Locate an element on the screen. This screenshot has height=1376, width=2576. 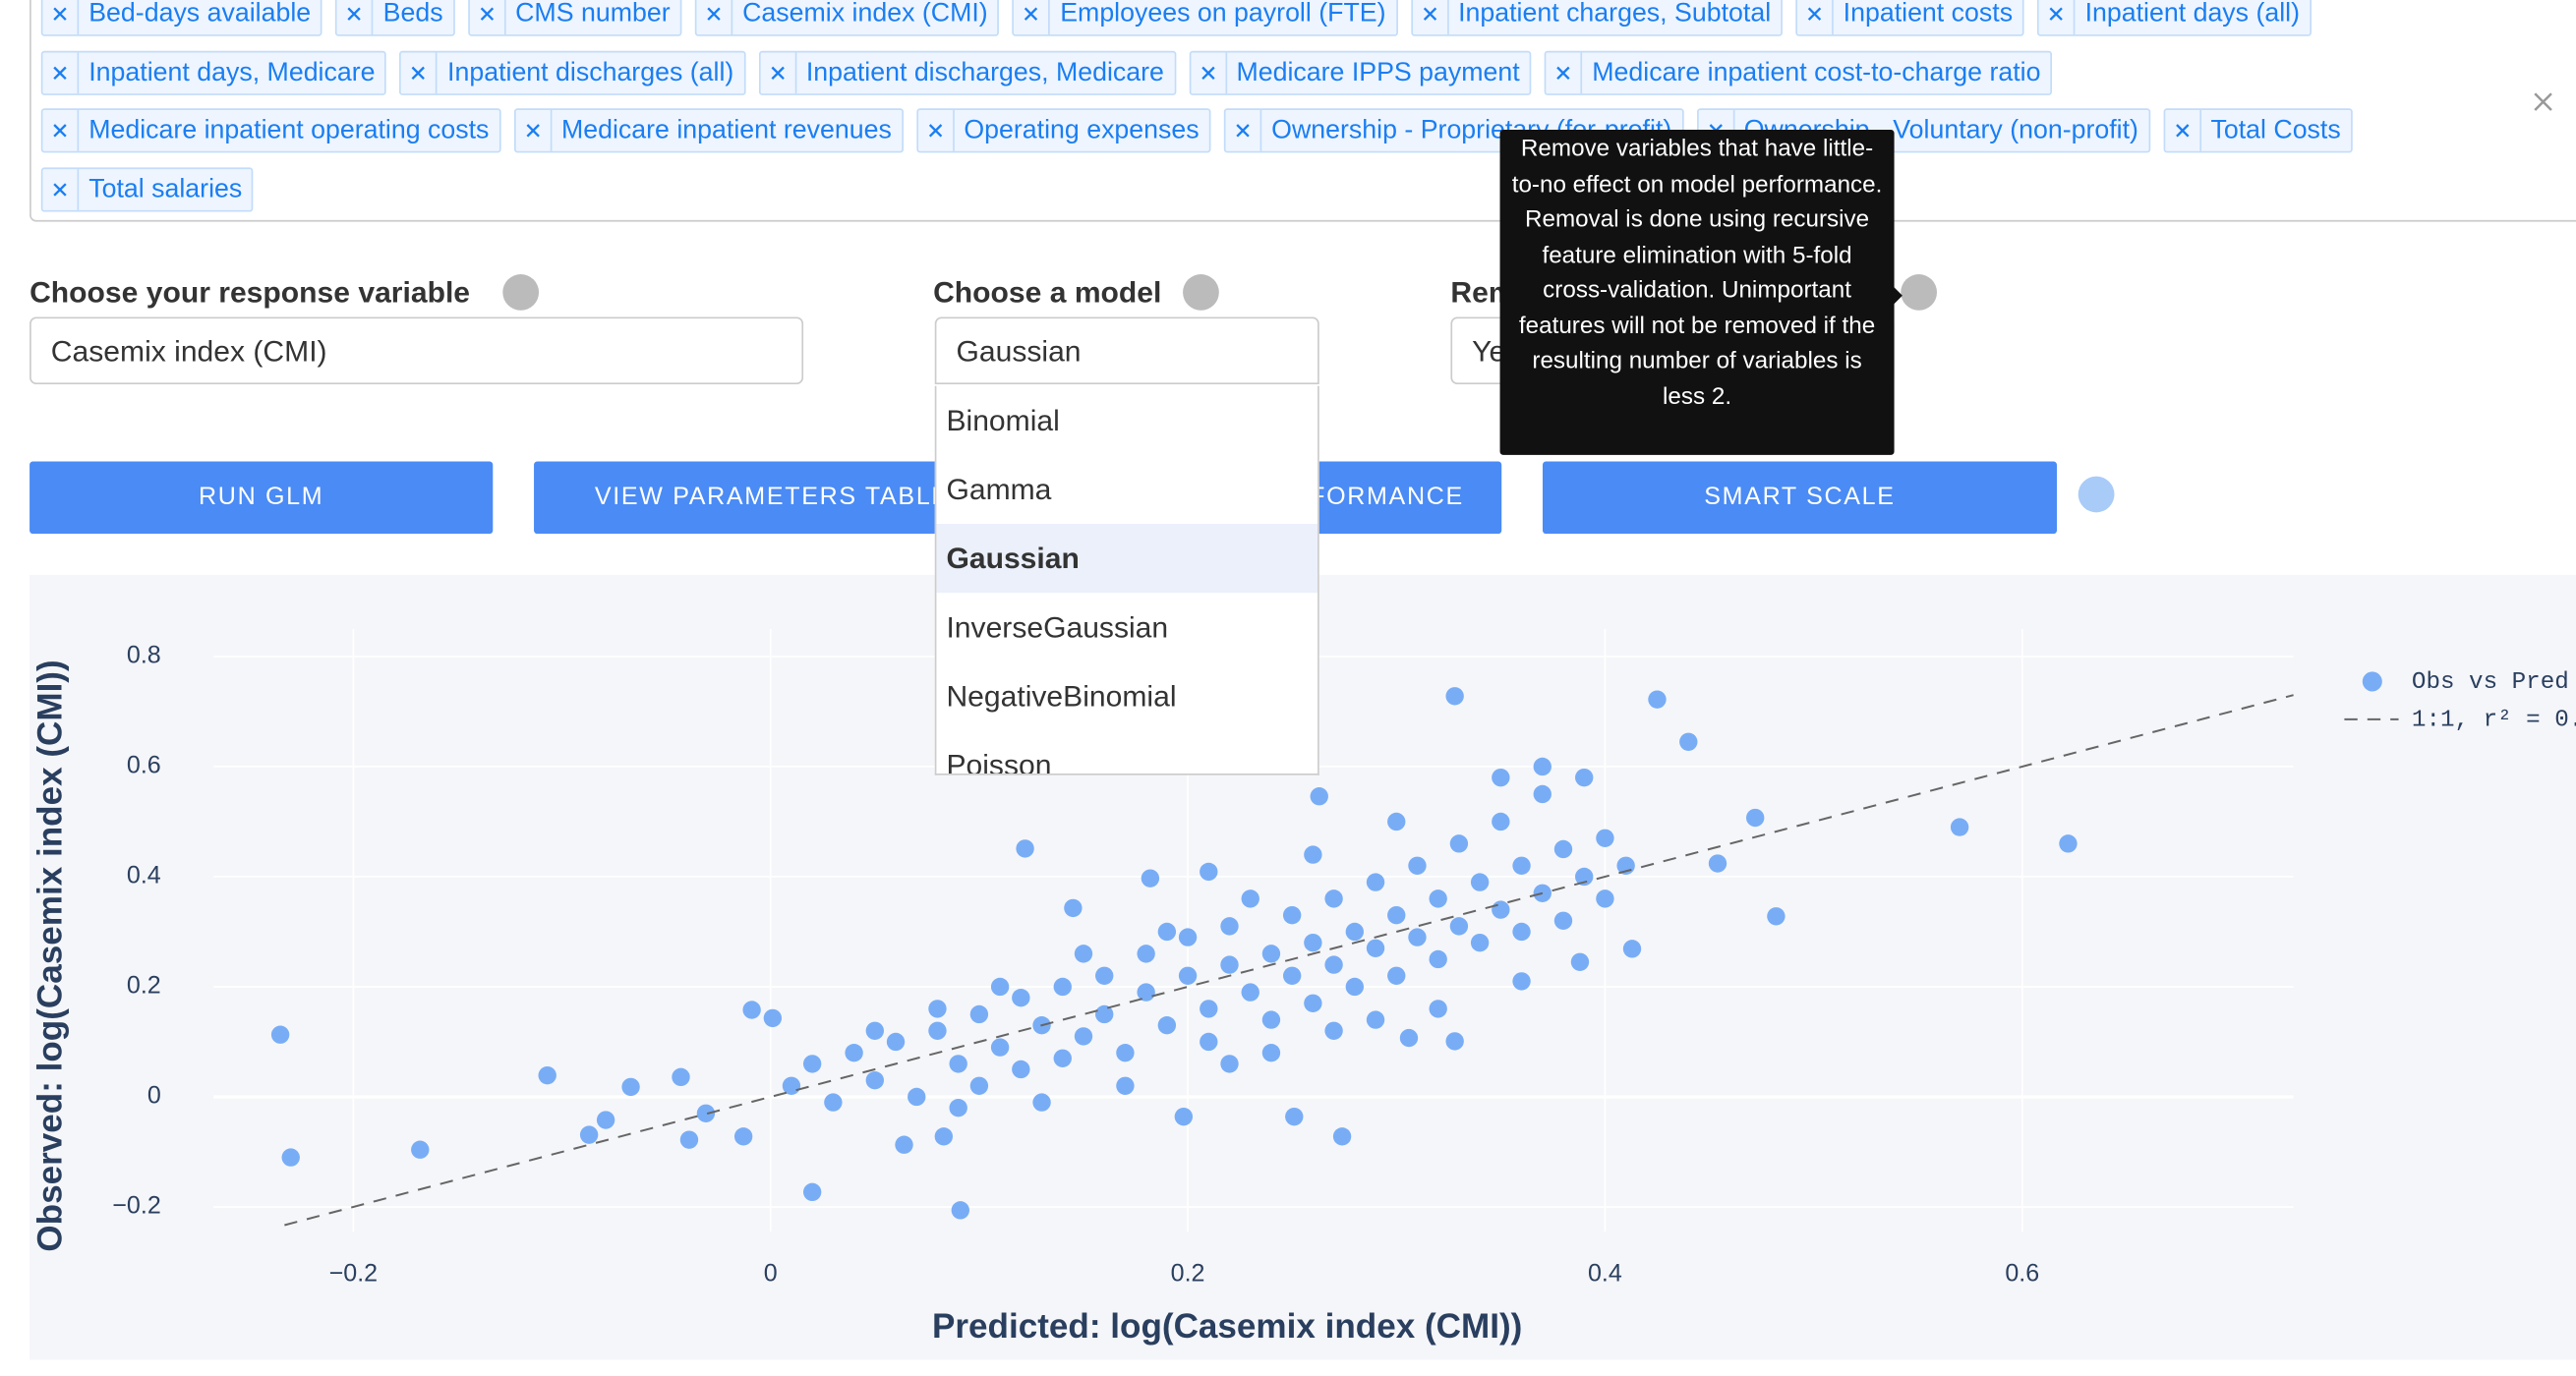
response-label: Choose your response variable is located at coordinates (250, 292).